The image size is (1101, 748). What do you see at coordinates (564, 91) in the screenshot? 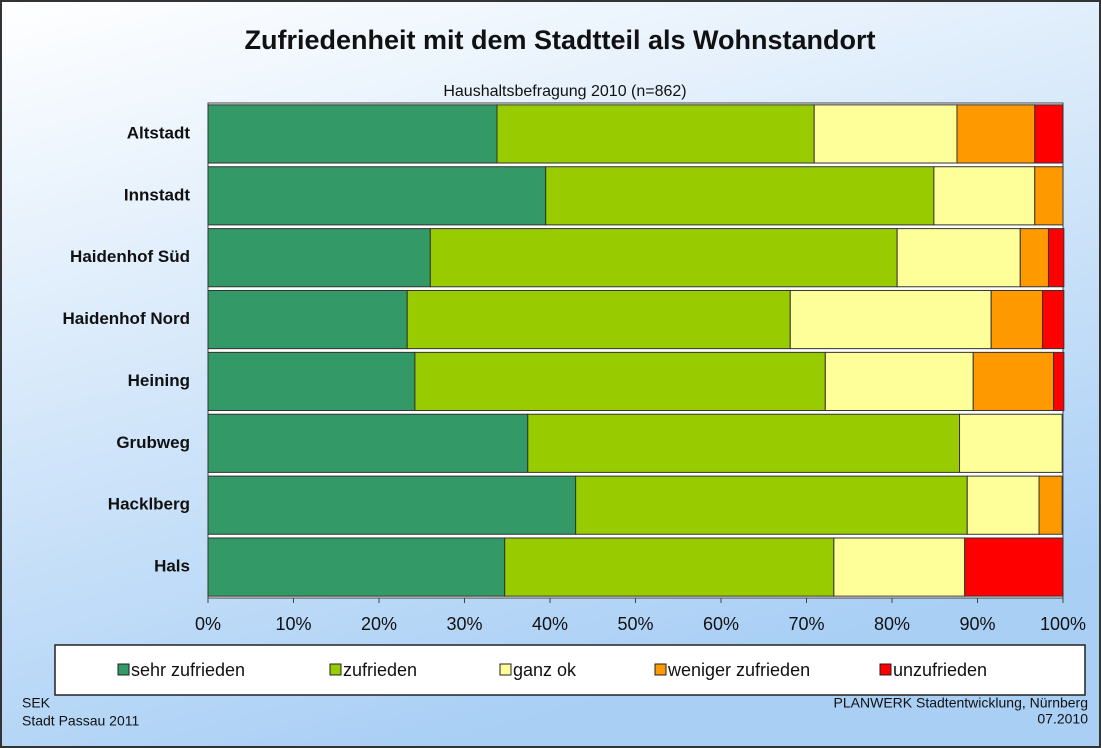
I see `chart-subtitle: Haushaltsbefragung 2010 (n=862)` at bounding box center [564, 91].